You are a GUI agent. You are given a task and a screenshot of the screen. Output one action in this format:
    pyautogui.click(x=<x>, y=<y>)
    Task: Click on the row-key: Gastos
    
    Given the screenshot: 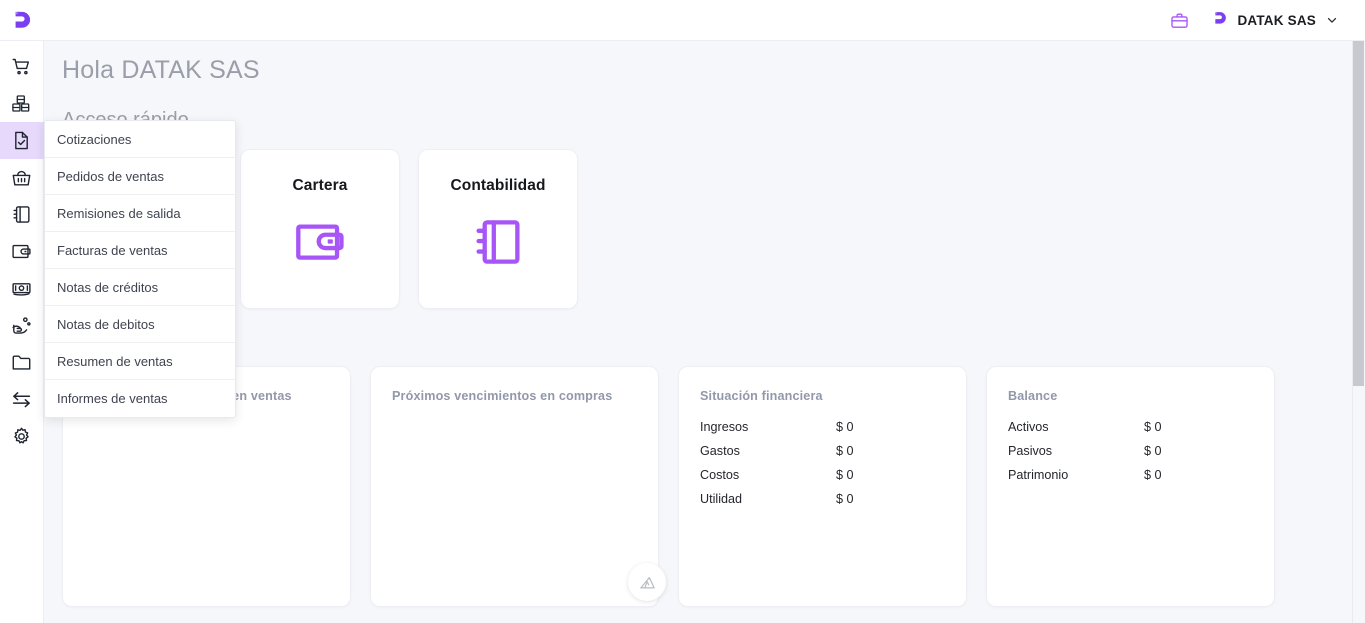 What is the action you would take?
    pyautogui.click(x=720, y=451)
    